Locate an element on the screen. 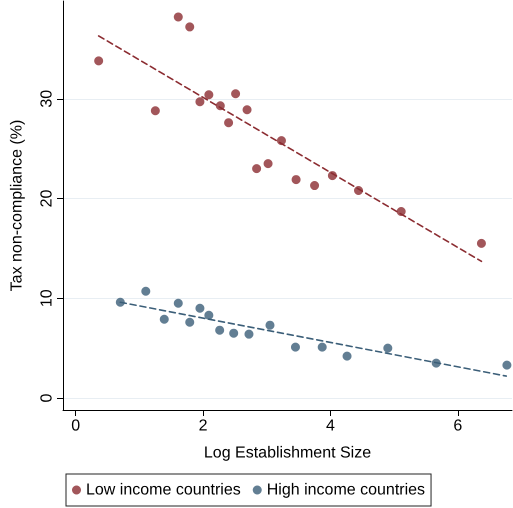  y-tick-label: 20 is located at coordinates (47, 199).